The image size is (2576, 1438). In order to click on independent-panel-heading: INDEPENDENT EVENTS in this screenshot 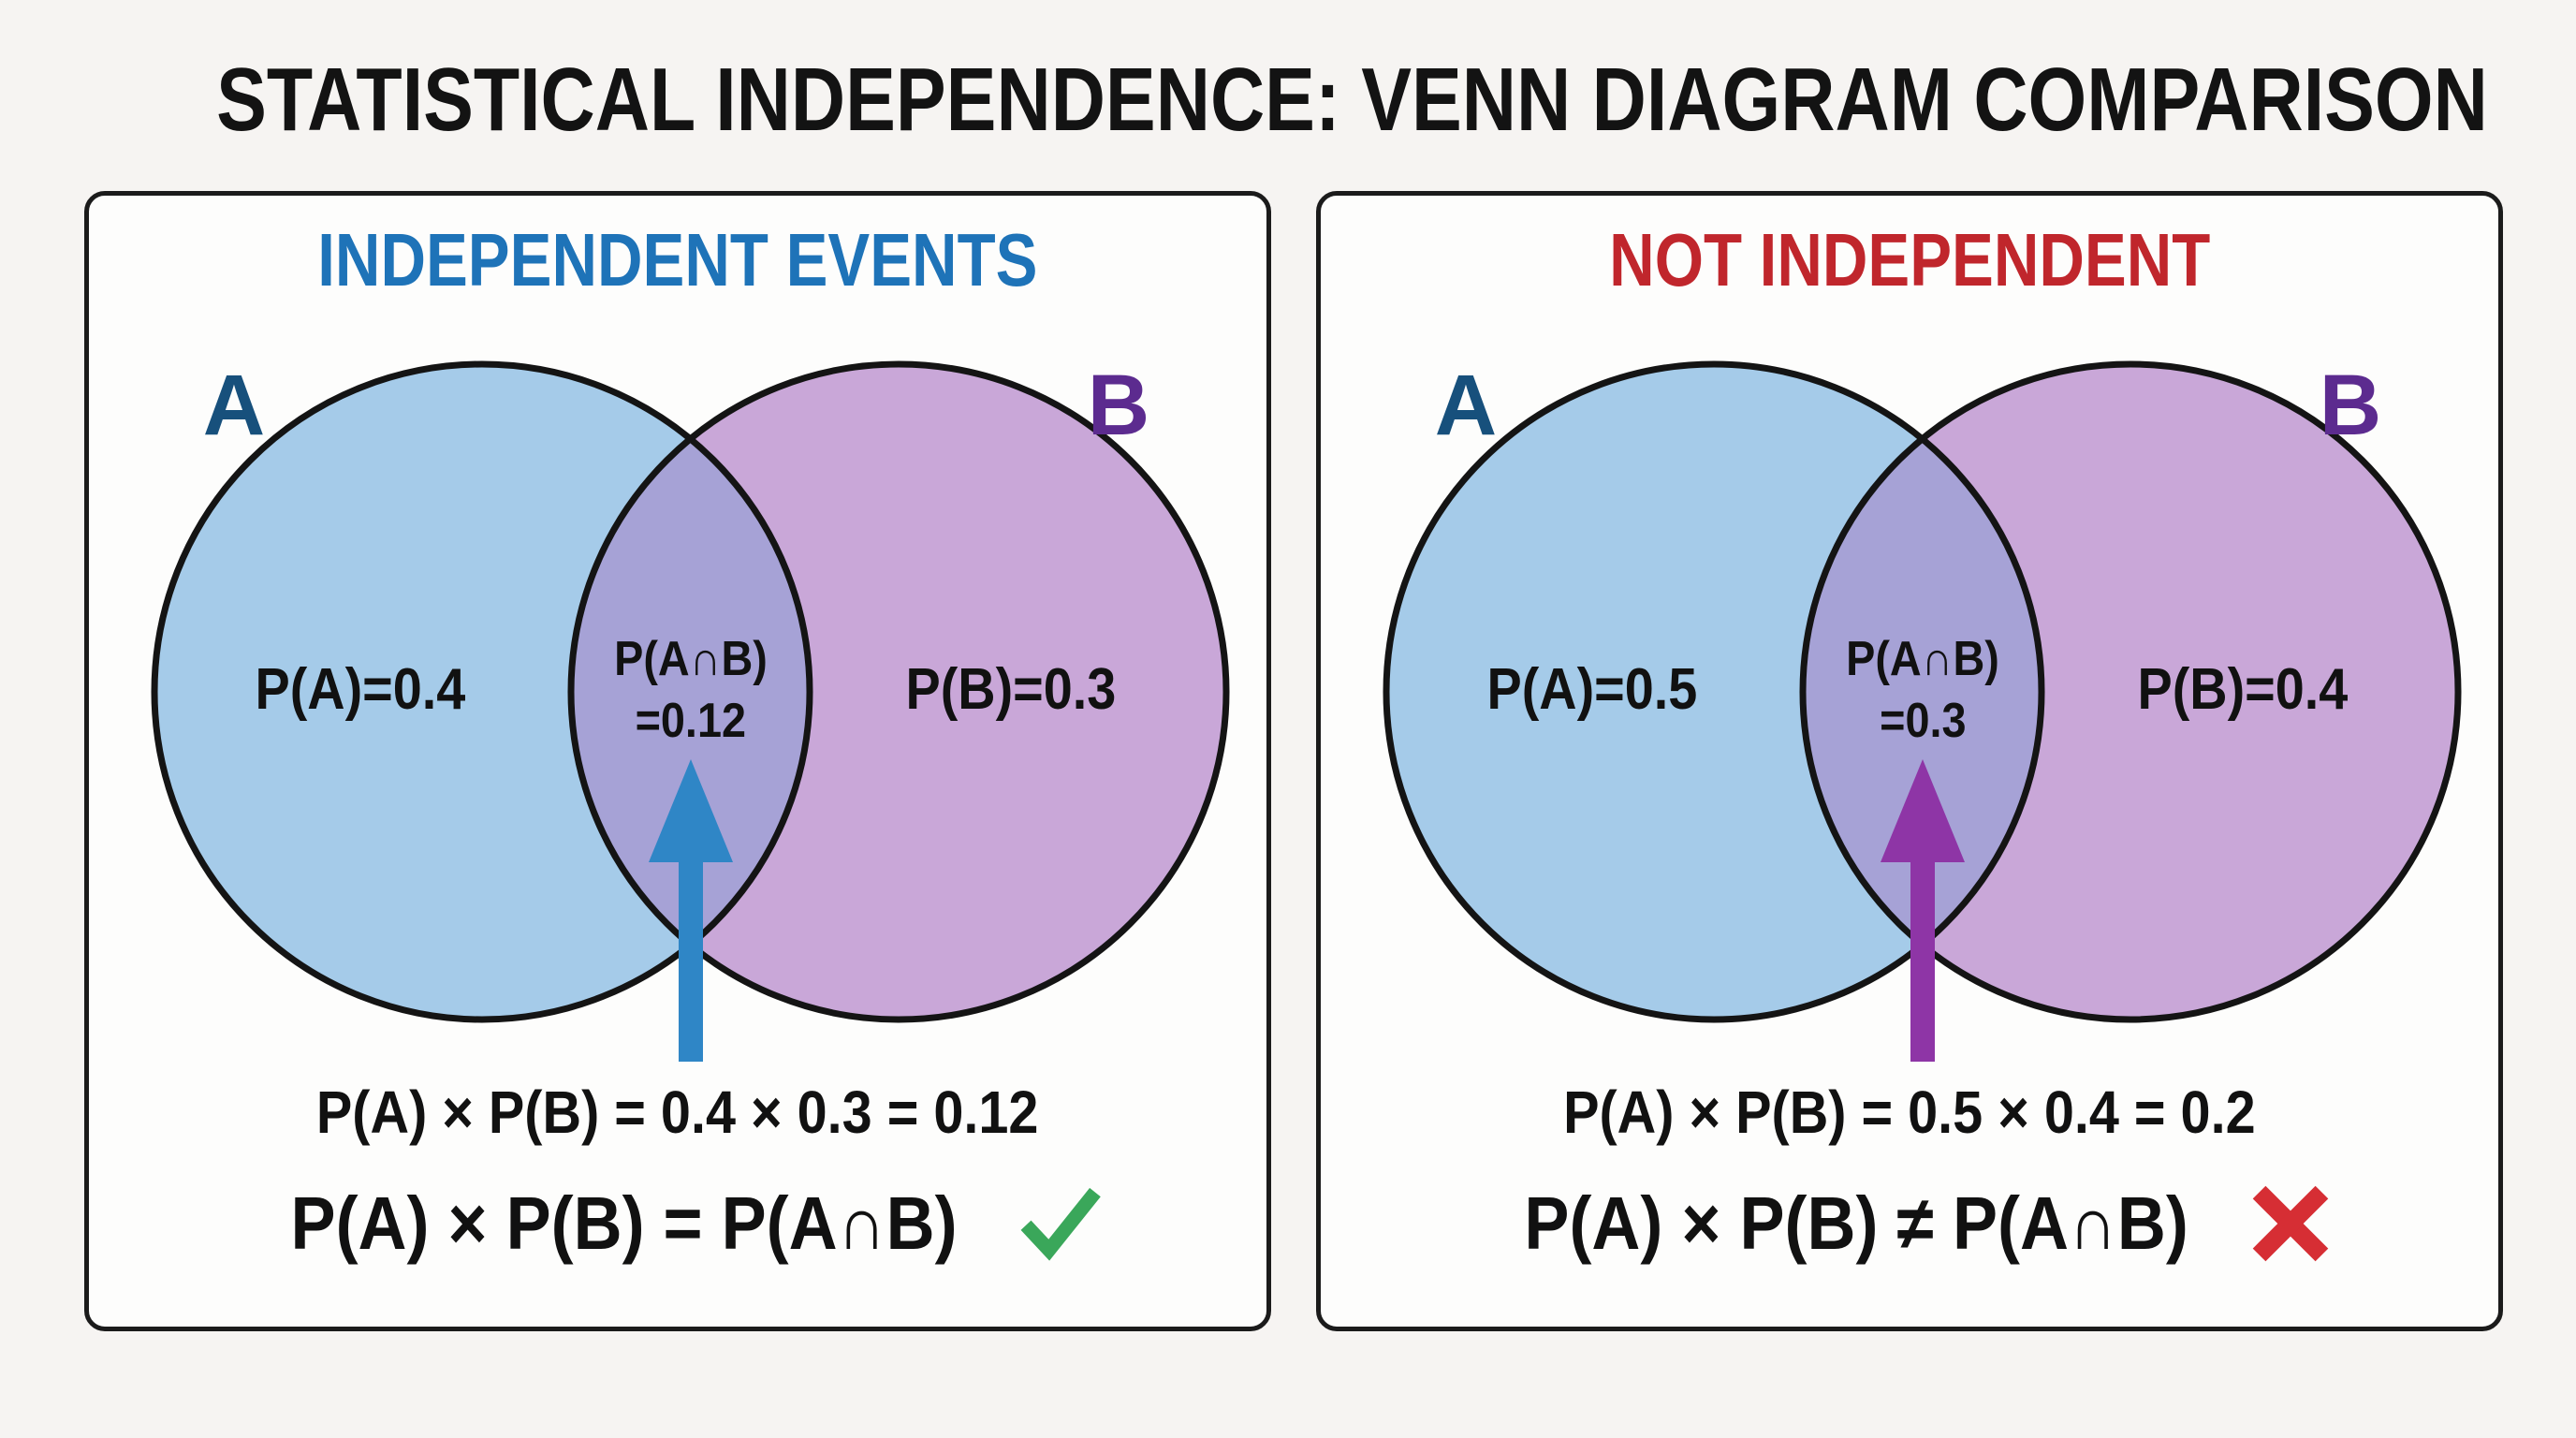, I will do `click(677, 259)`.